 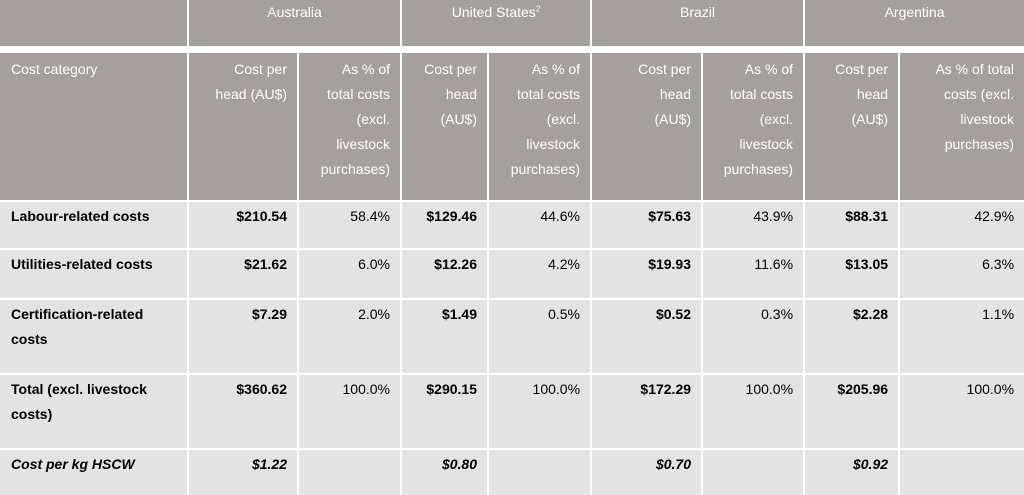 I want to click on country-name: Brazil, so click(x=698, y=12).